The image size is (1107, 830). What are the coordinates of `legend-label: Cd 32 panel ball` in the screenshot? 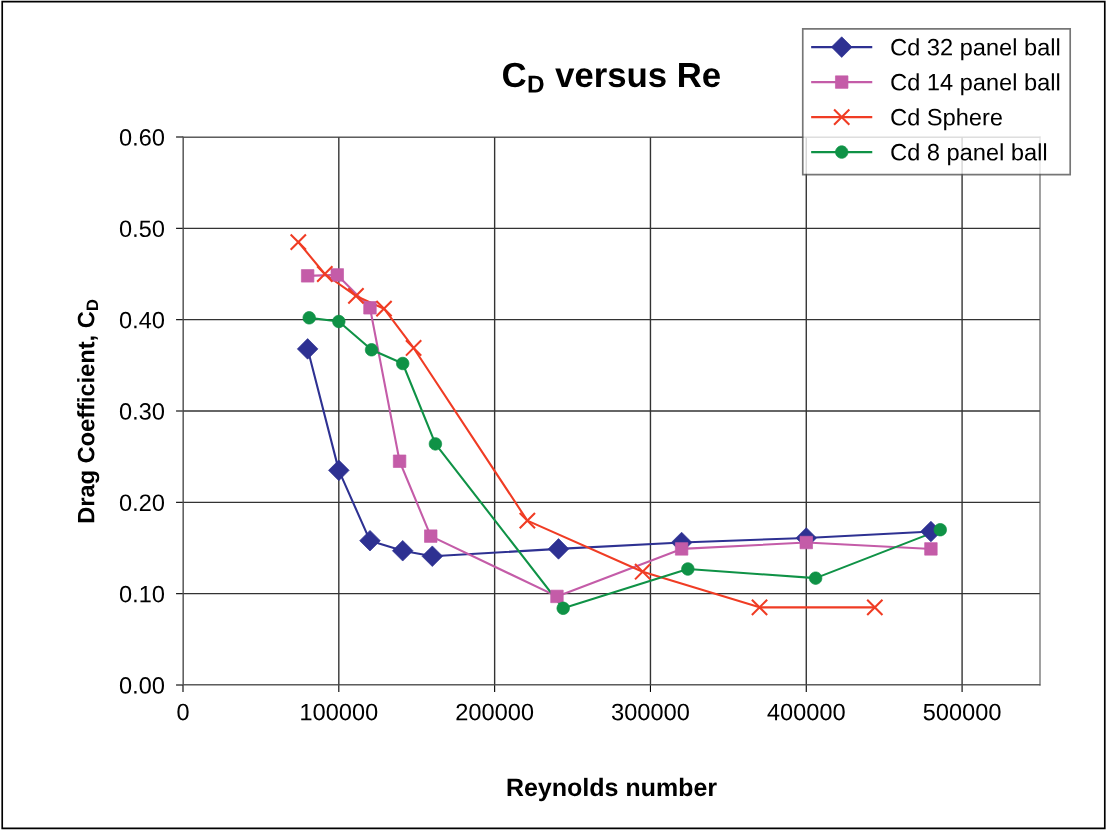 It's located at (975, 49).